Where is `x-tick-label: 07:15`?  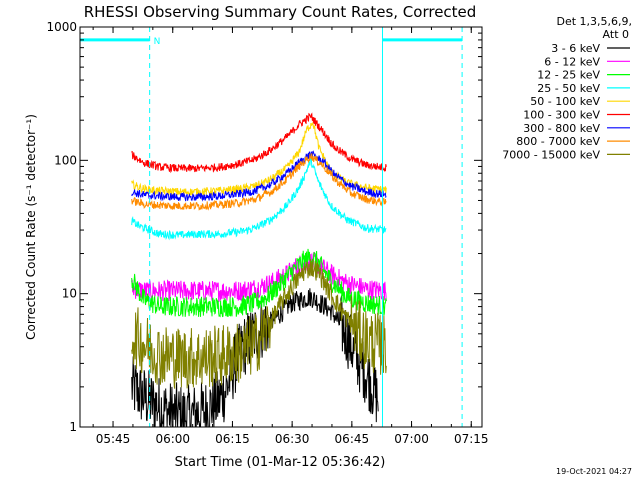 x-tick-label: 07:15 is located at coordinates (471, 439).